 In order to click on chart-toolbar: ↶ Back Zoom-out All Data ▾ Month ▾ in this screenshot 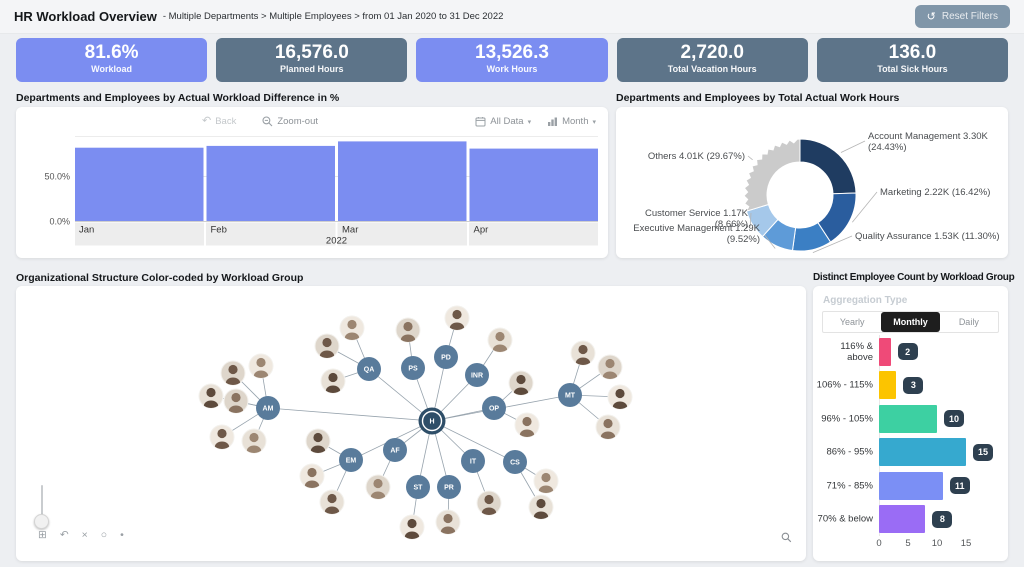, I will do `click(306, 121)`.